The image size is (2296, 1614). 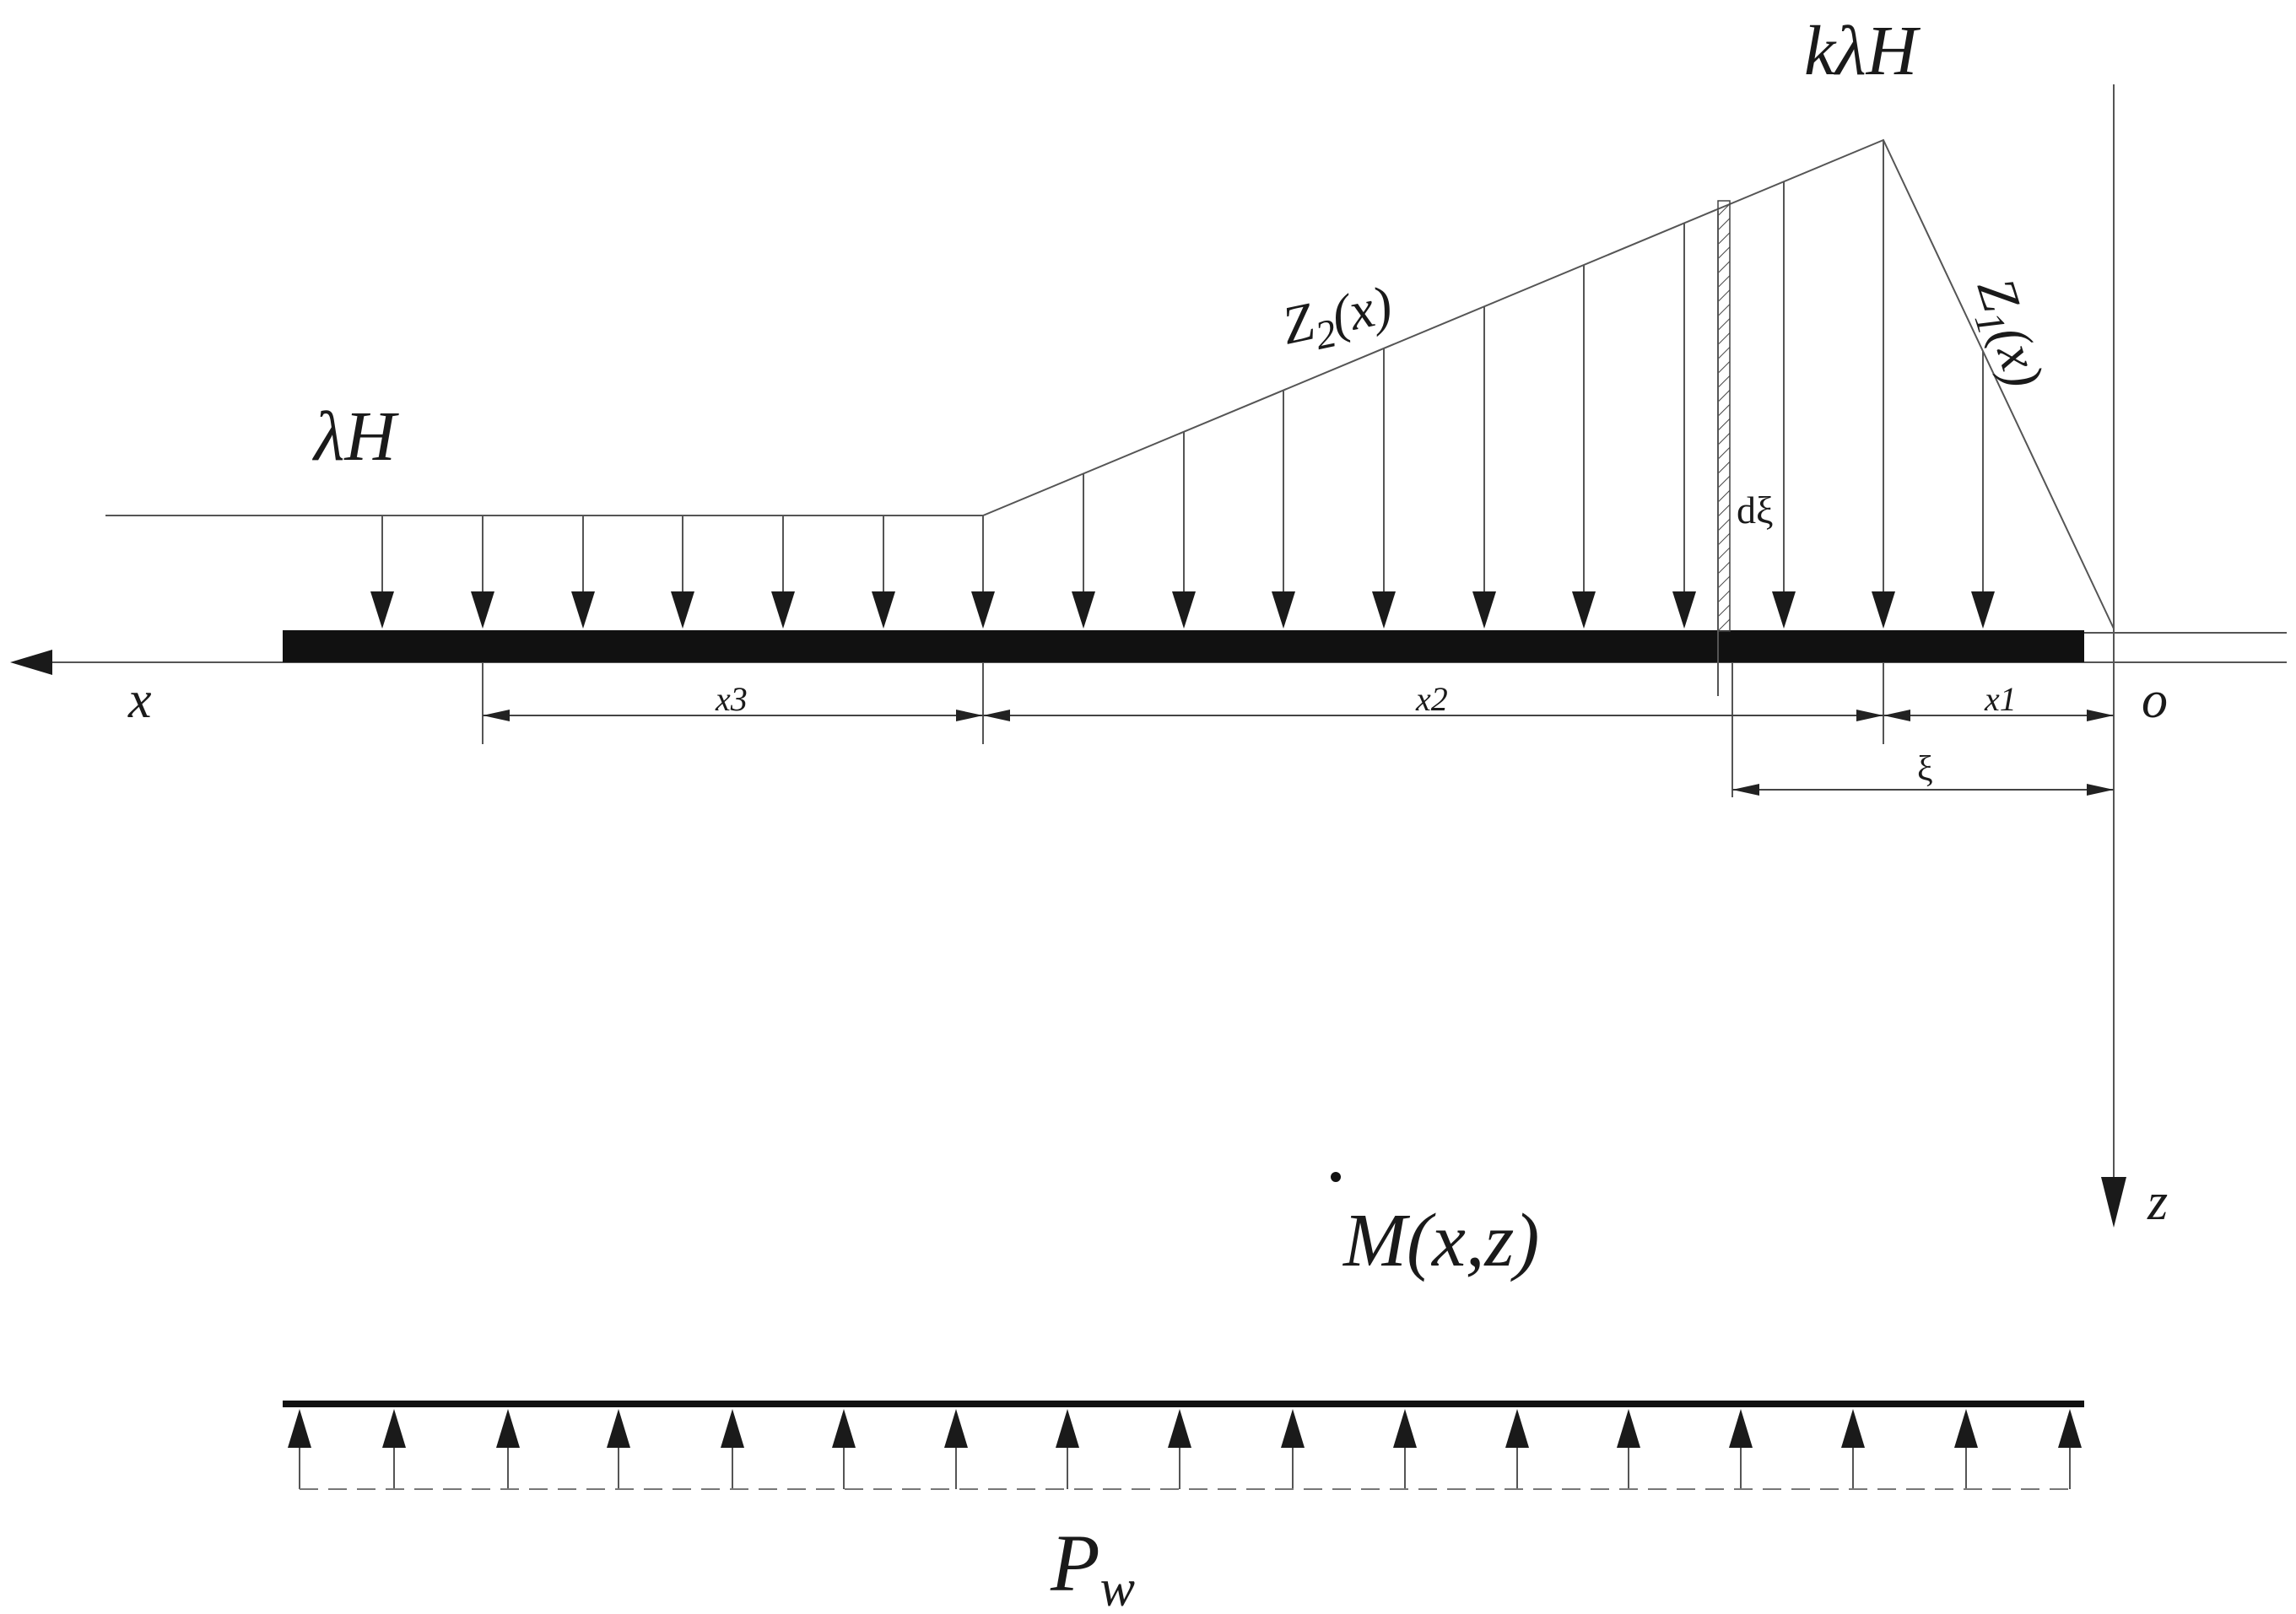 What do you see at coordinates (1183, 1404) in the screenshot?
I see `bottom-beam` at bounding box center [1183, 1404].